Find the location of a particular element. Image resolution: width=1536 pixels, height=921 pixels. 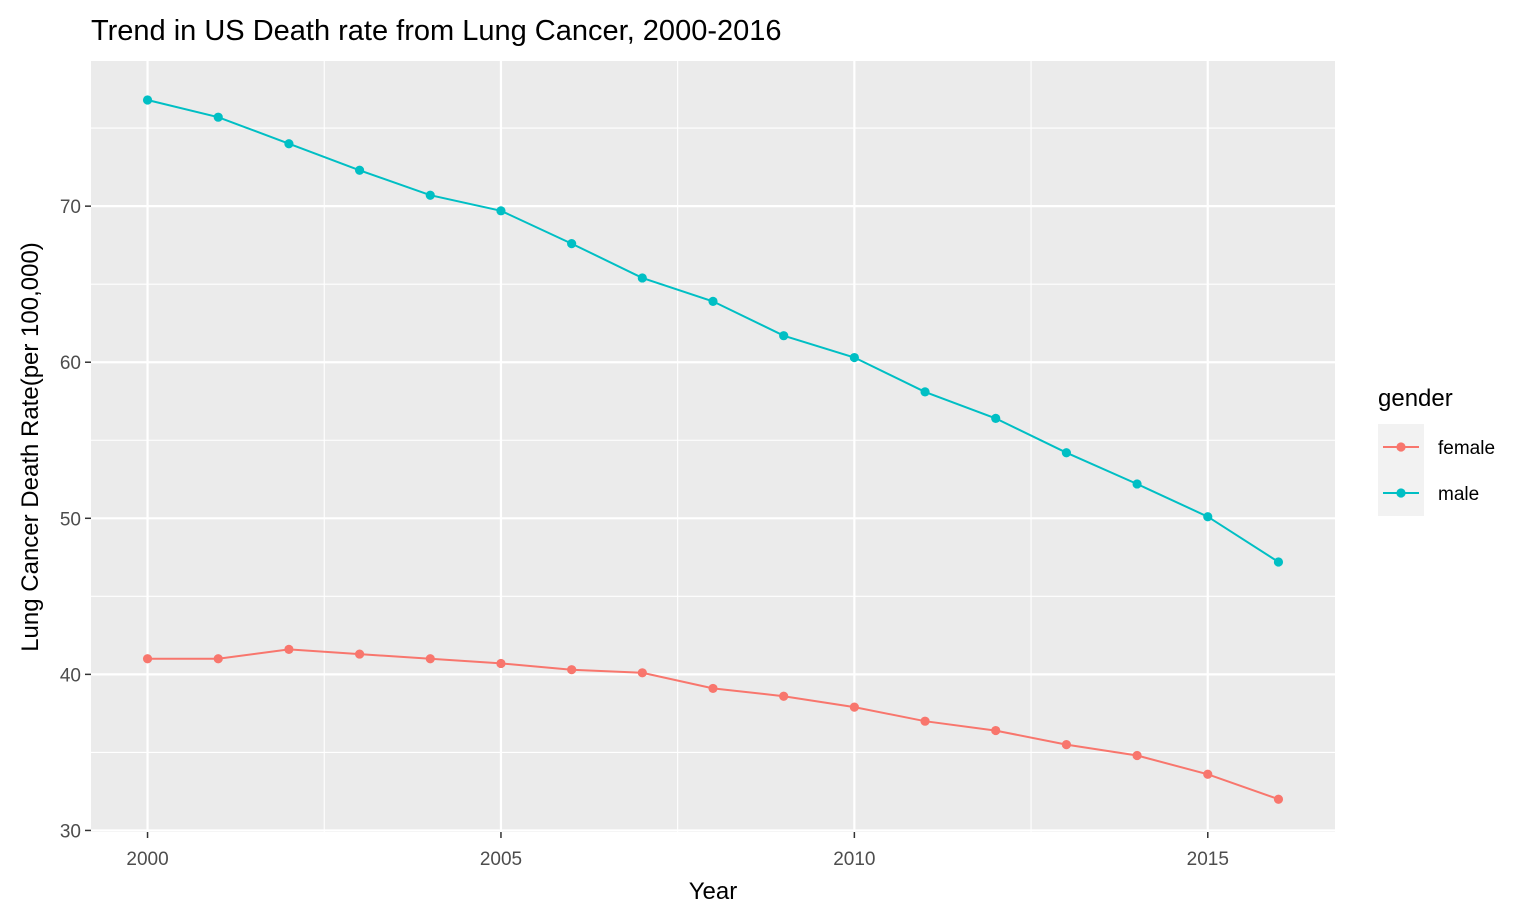

data-point-male-2007 is located at coordinates (642, 278).